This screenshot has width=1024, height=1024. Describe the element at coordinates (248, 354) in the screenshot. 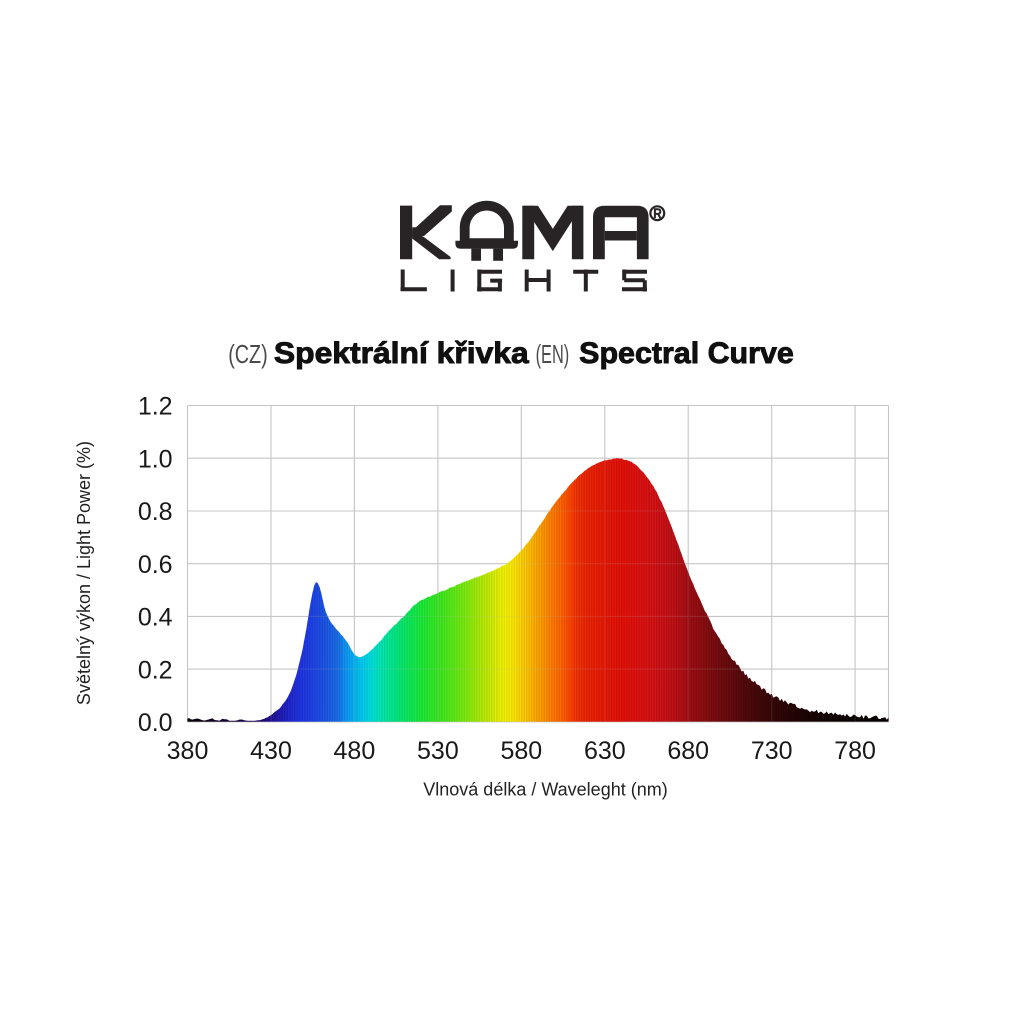

I see `svg-text: (CZ)` at that location.